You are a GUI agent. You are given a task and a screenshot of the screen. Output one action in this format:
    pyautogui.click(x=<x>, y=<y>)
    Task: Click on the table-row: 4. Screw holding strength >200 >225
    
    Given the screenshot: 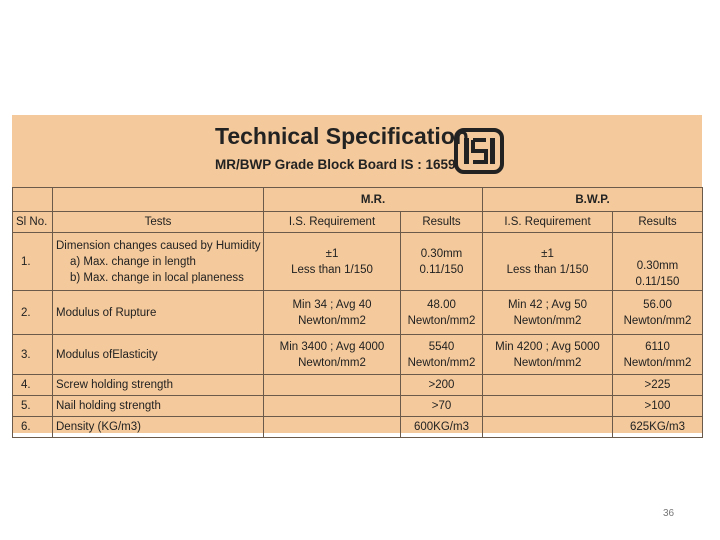 What is the action you would take?
    pyautogui.click(x=357, y=385)
    